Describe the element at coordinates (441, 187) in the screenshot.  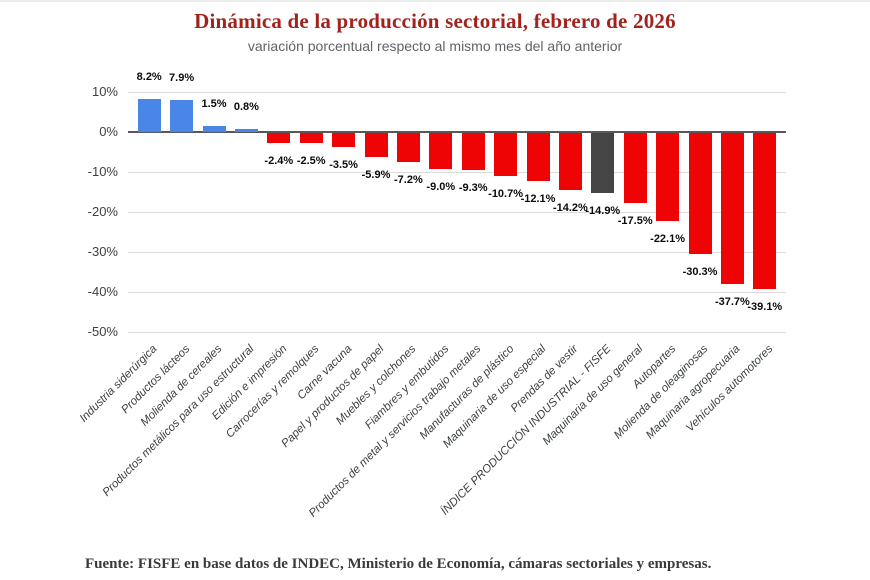
I see `bar-value-label: -9.0%` at that location.